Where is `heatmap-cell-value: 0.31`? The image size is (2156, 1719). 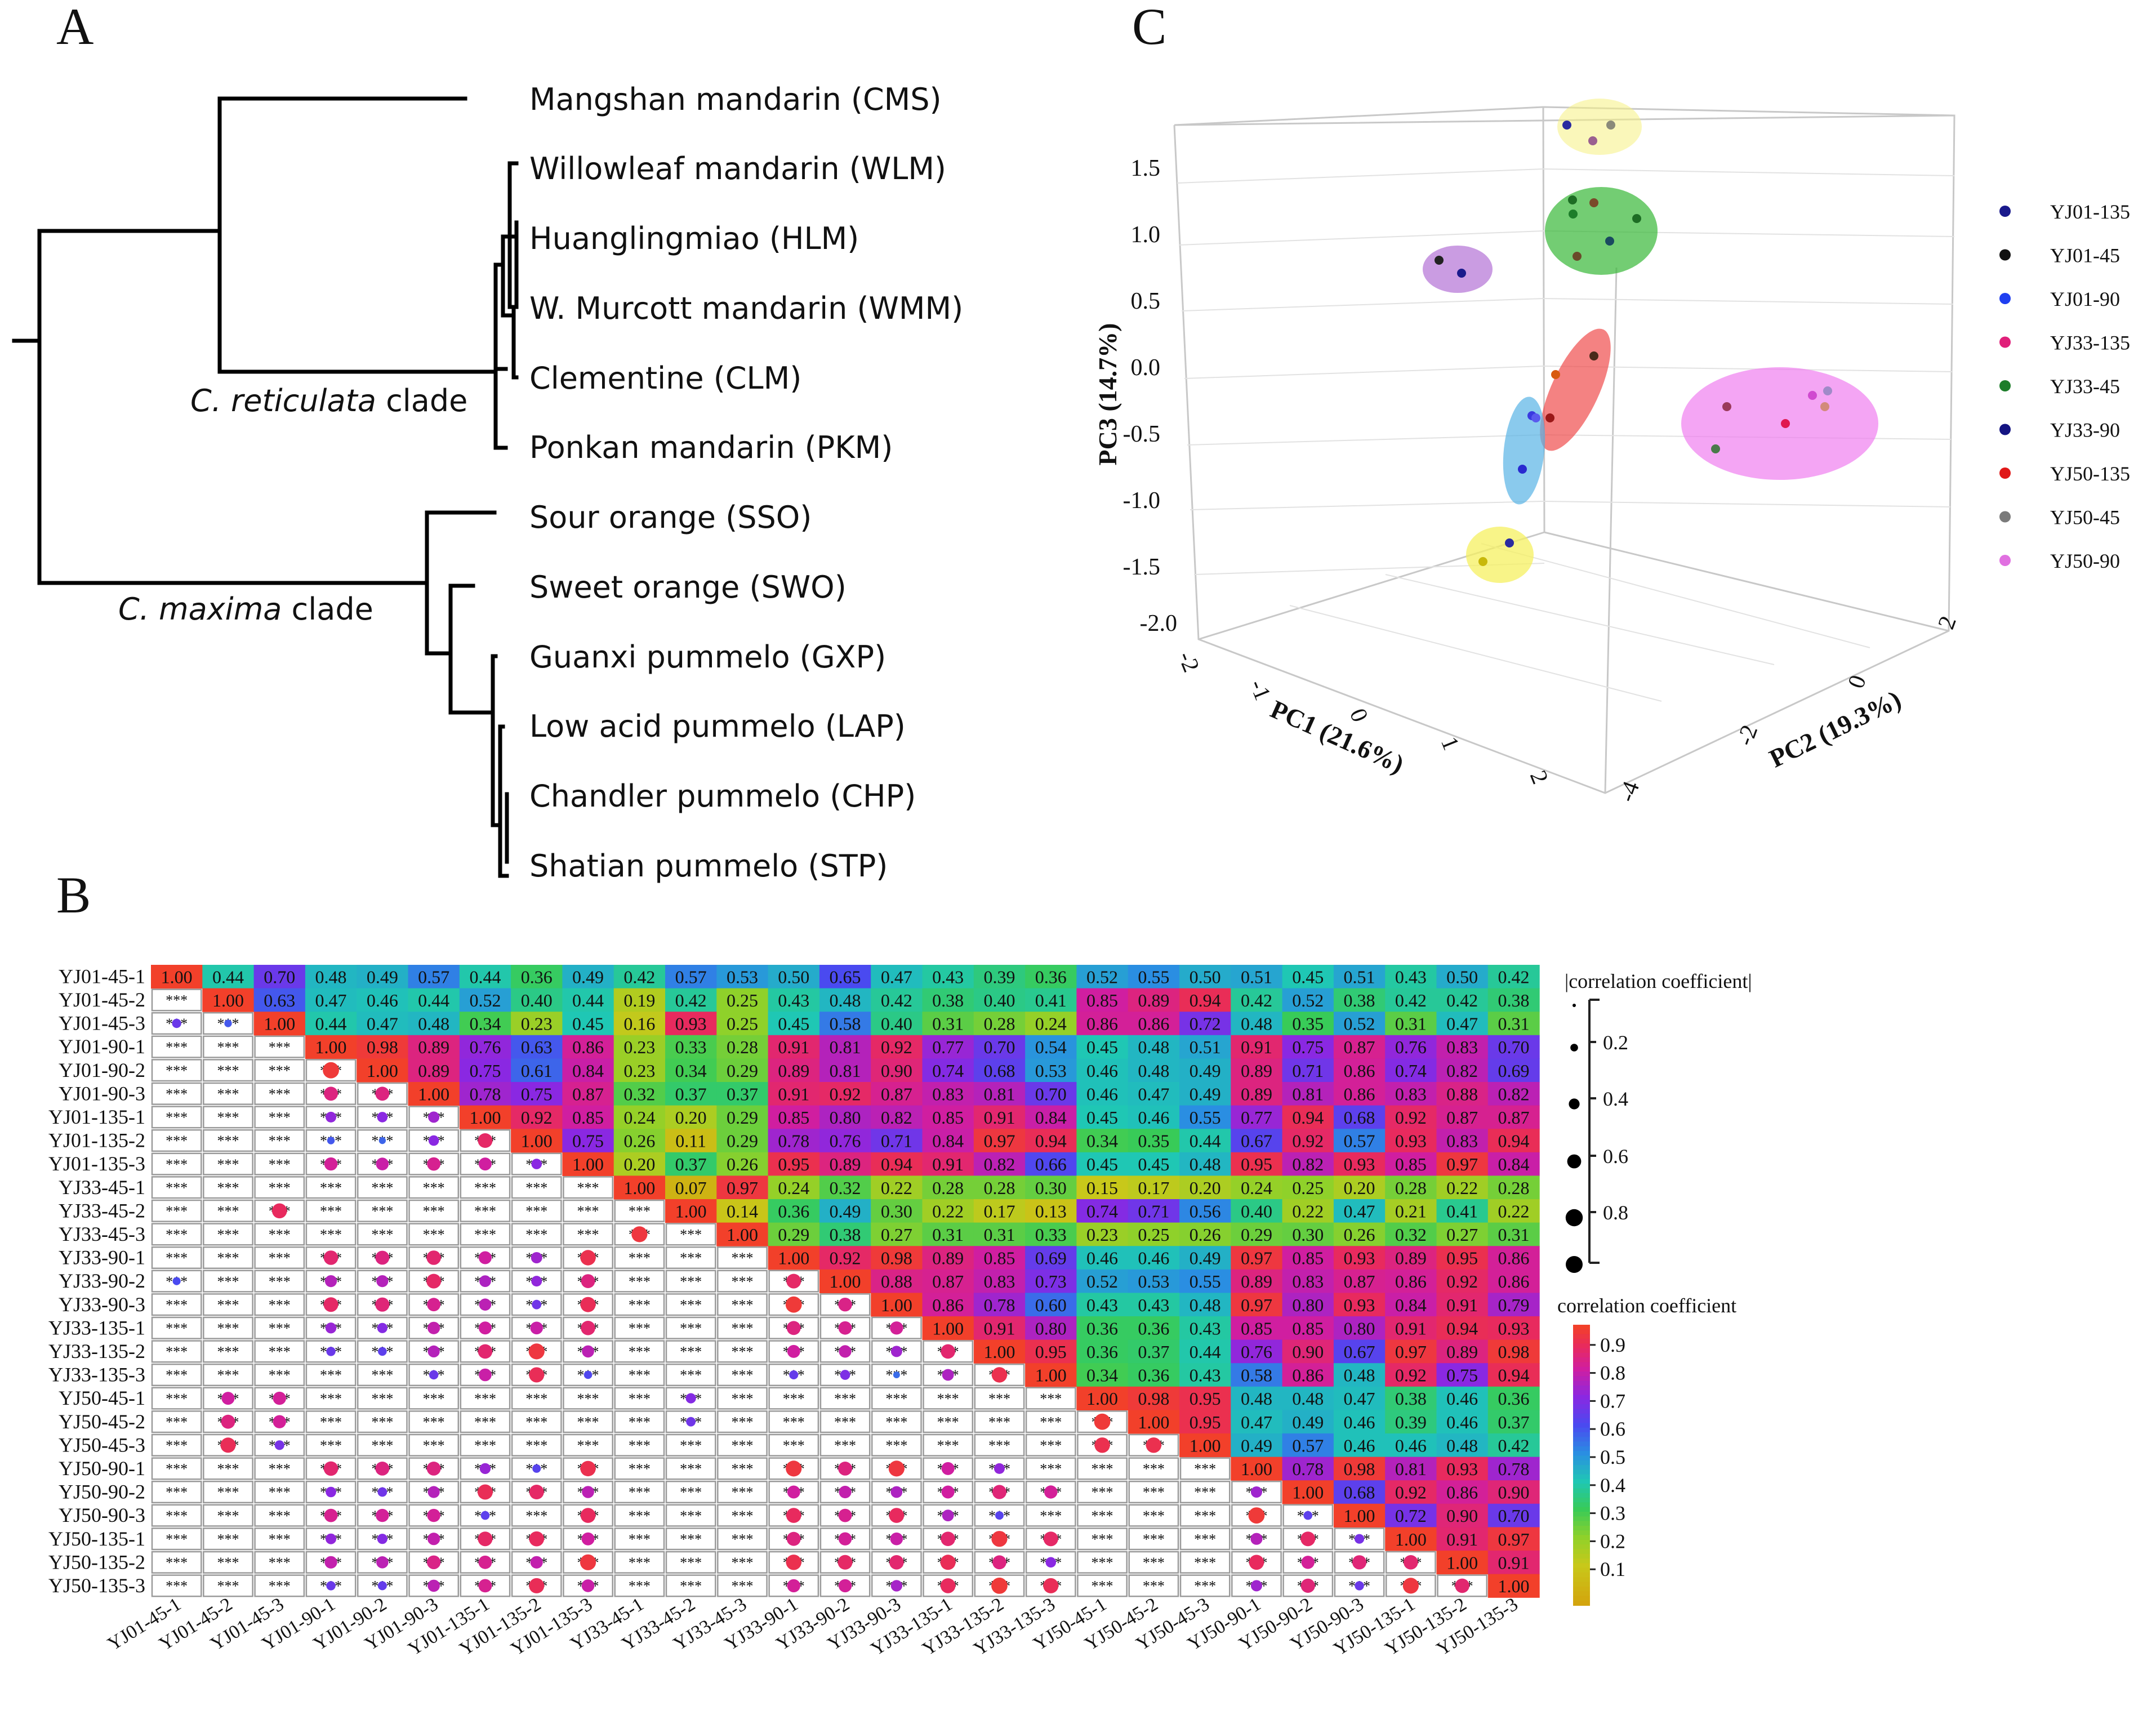
heatmap-cell-value: 0.31 is located at coordinates (1513, 1024).